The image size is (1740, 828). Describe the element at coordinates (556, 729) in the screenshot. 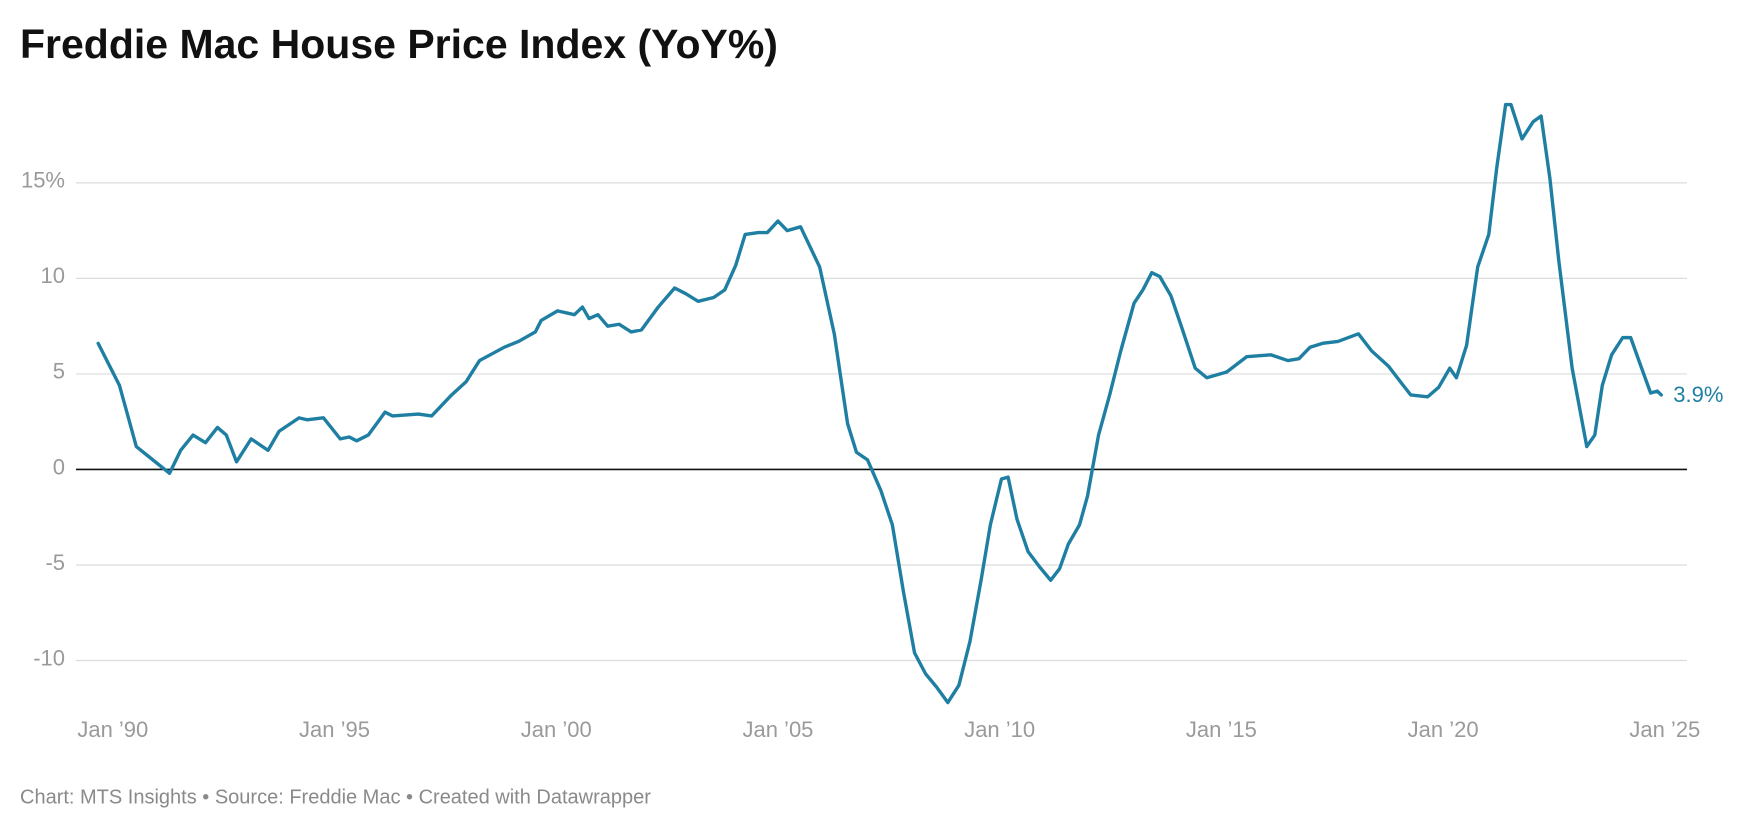

I see `x-tick-label: Jan ’00` at that location.